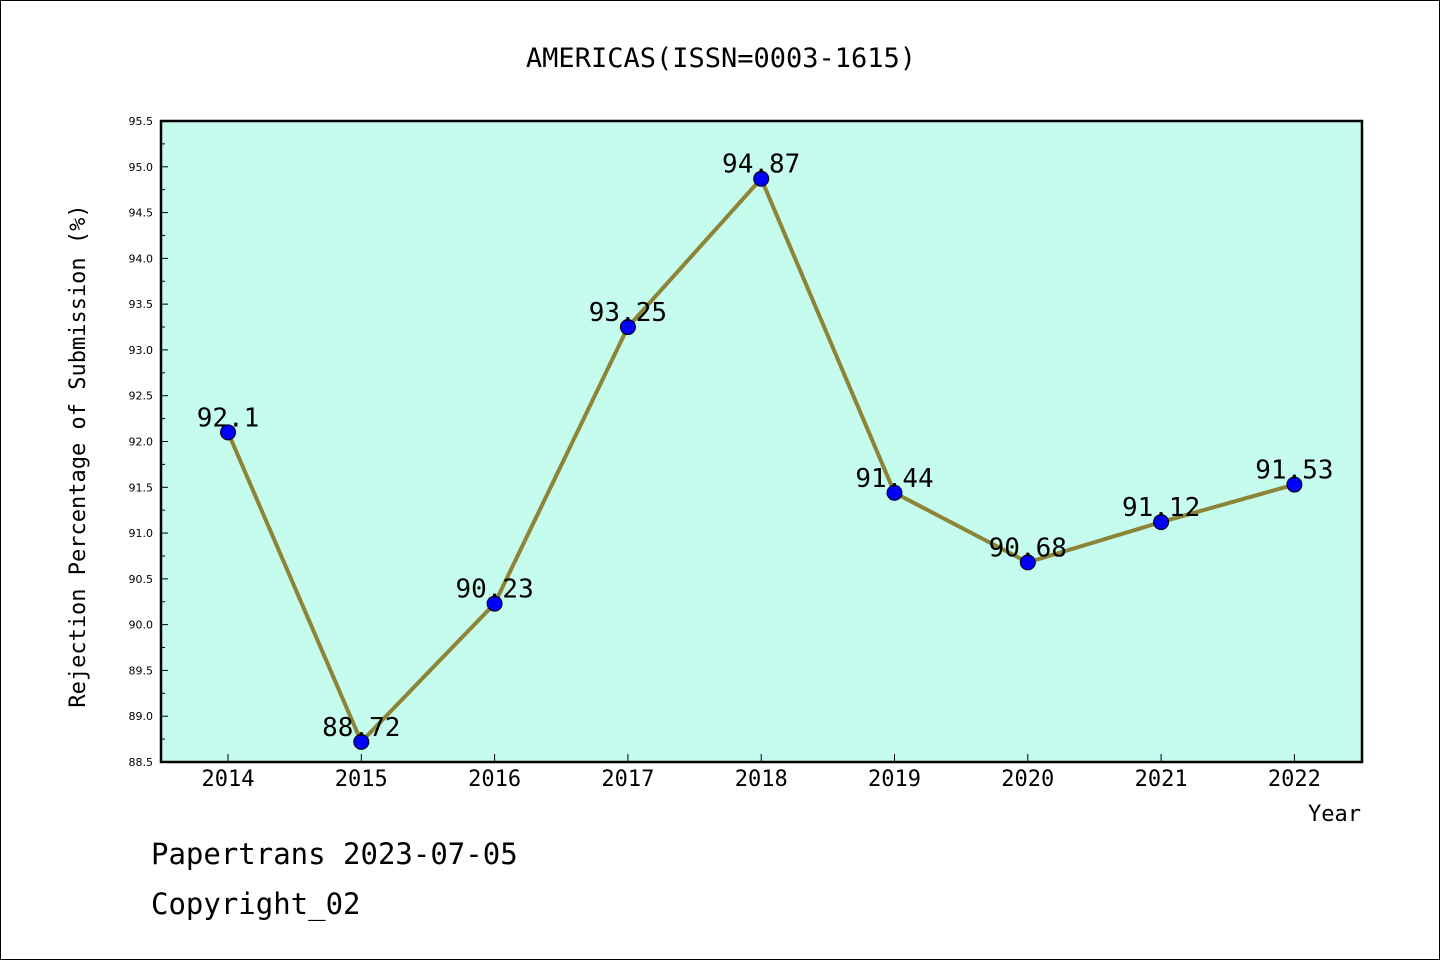 Image resolution: width=1440 pixels, height=961 pixels. I want to click on x-tick-label: 2022, so click(1294, 779).